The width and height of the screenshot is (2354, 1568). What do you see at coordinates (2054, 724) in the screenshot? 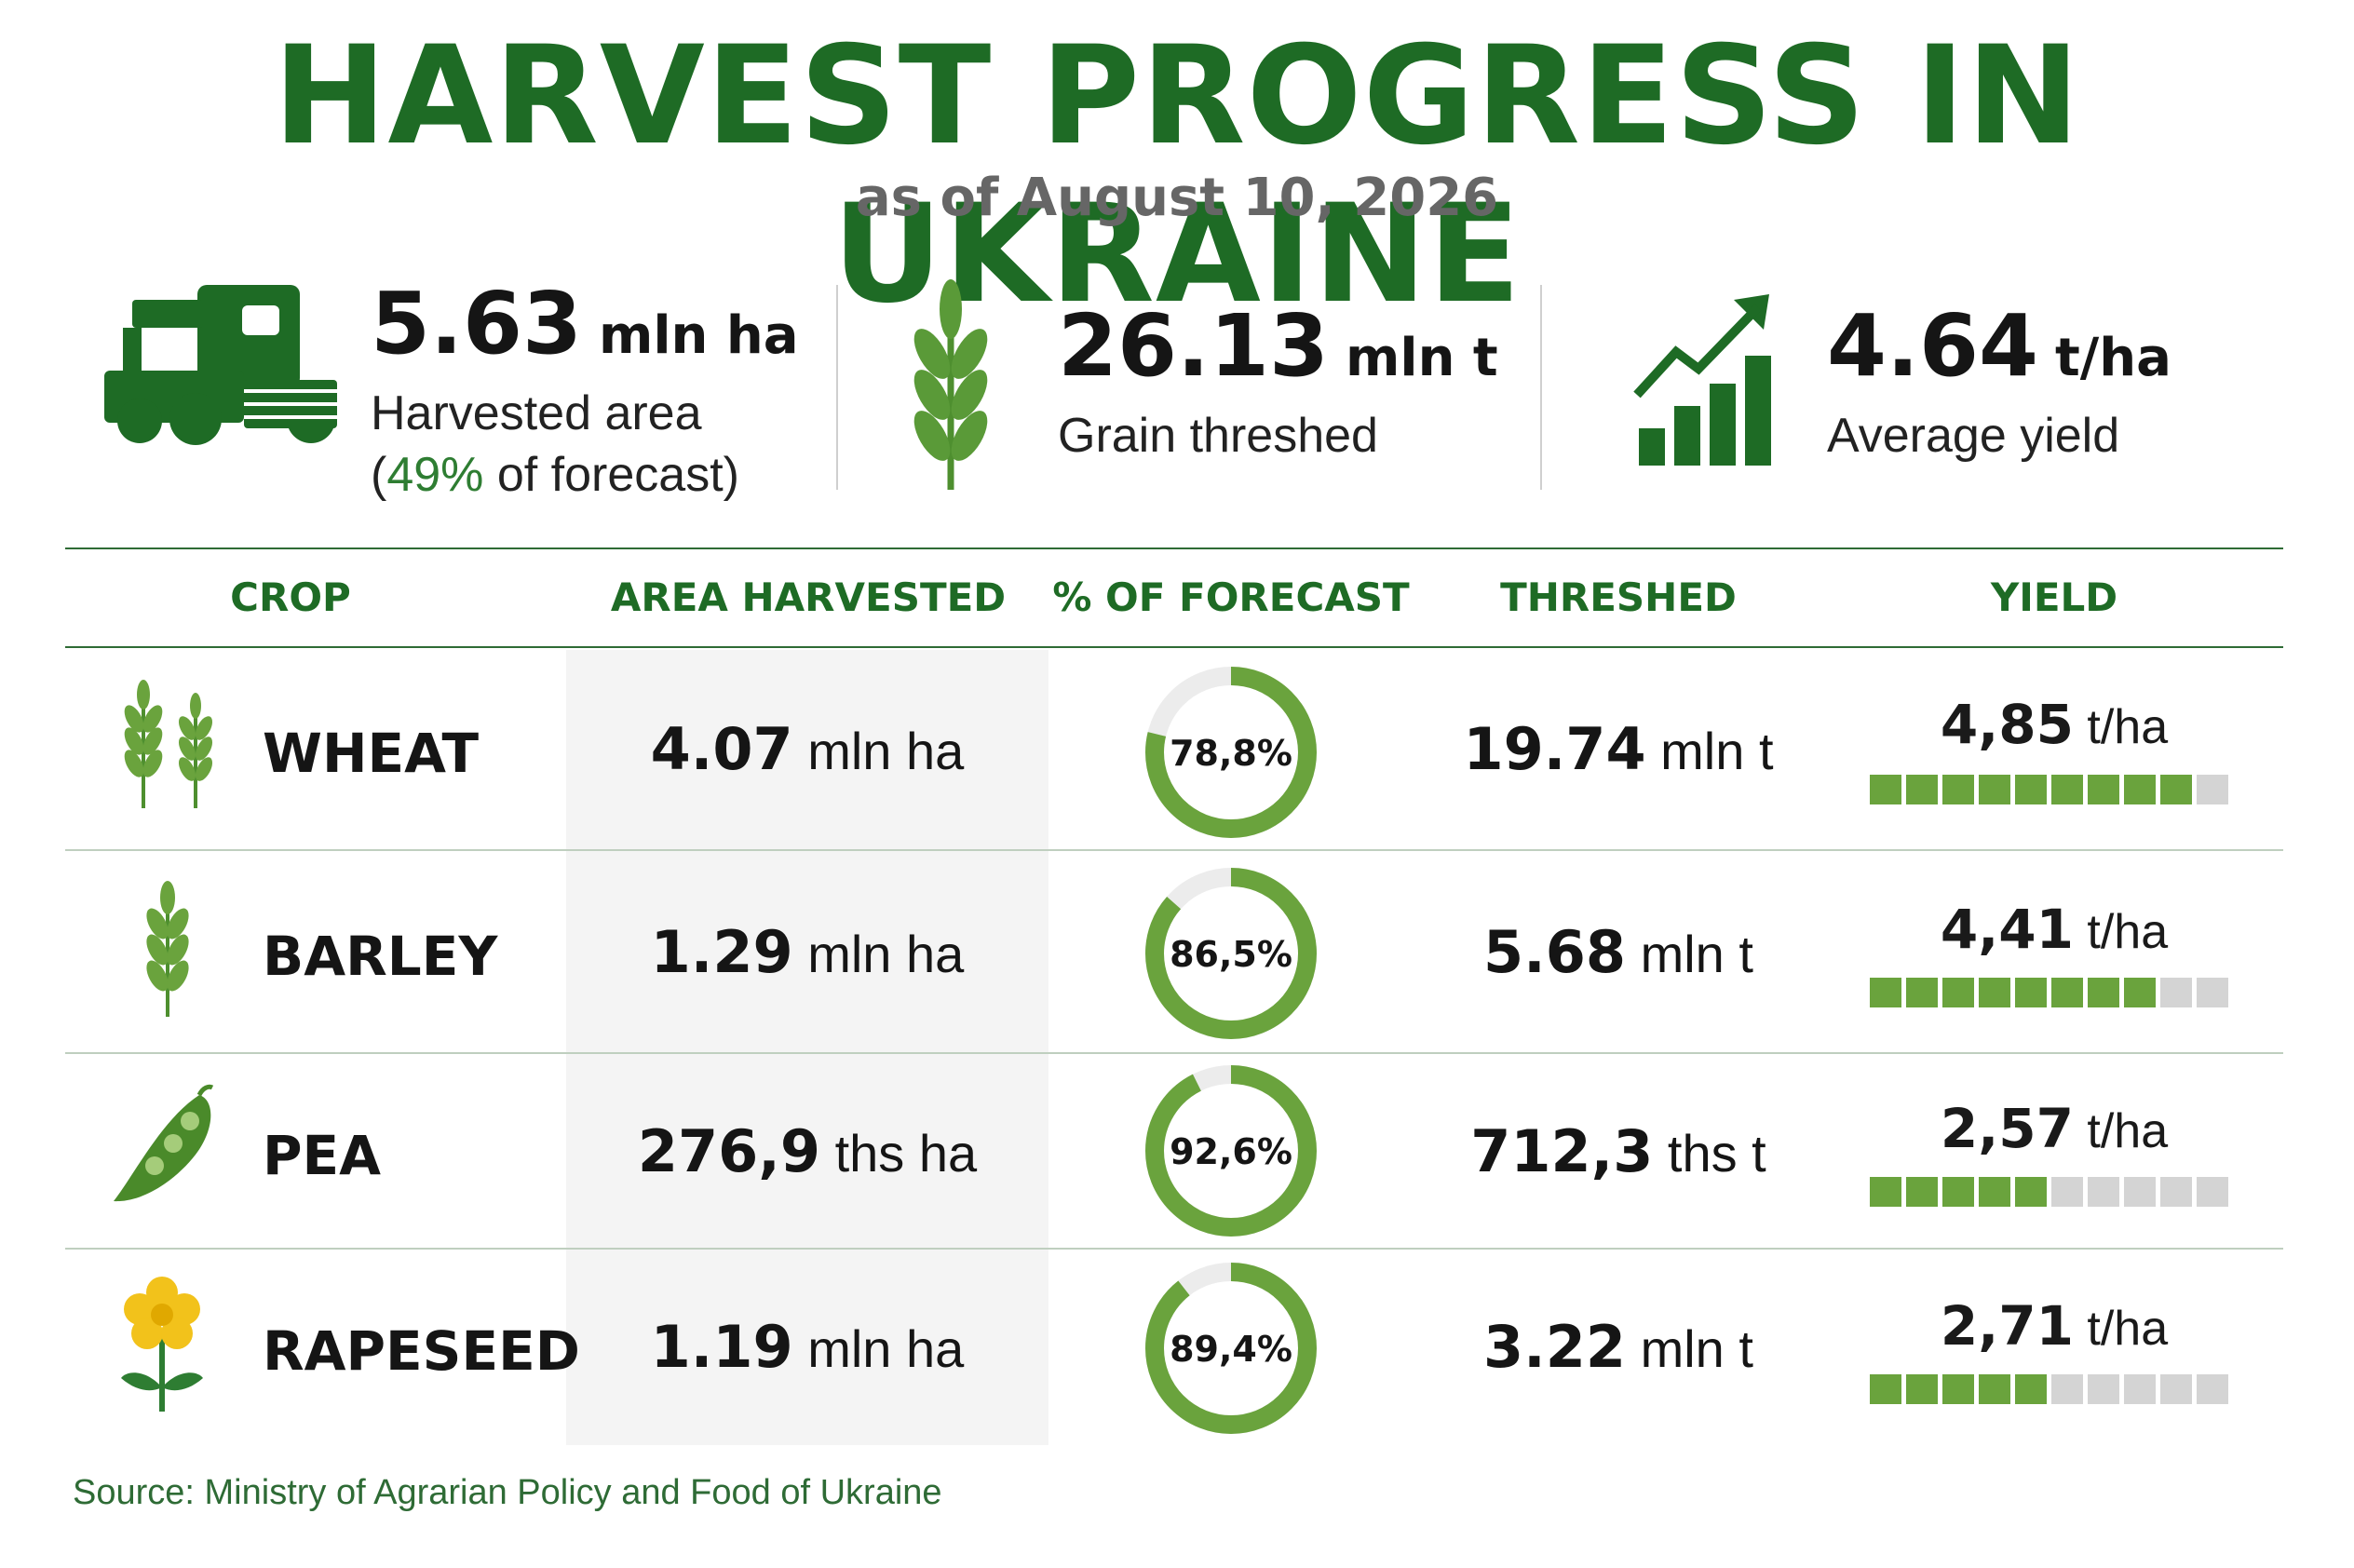
I see `yield-value: 4,85 t/ha` at bounding box center [2054, 724].